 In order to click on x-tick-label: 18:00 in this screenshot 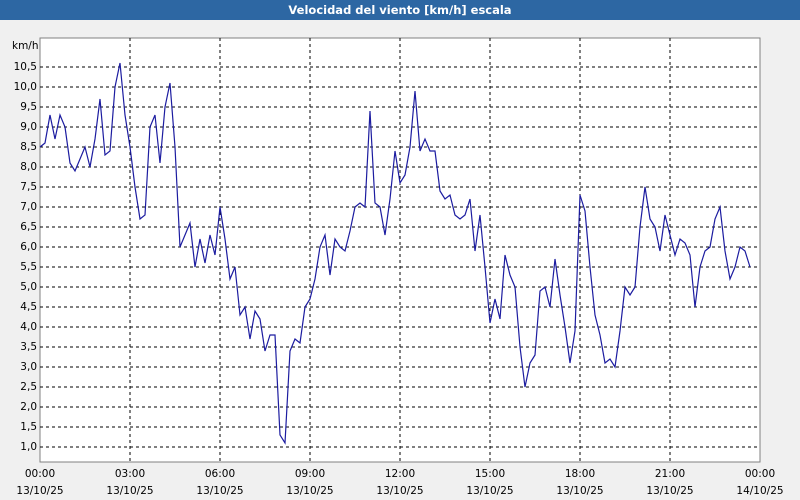, I will do `click(580, 474)`.